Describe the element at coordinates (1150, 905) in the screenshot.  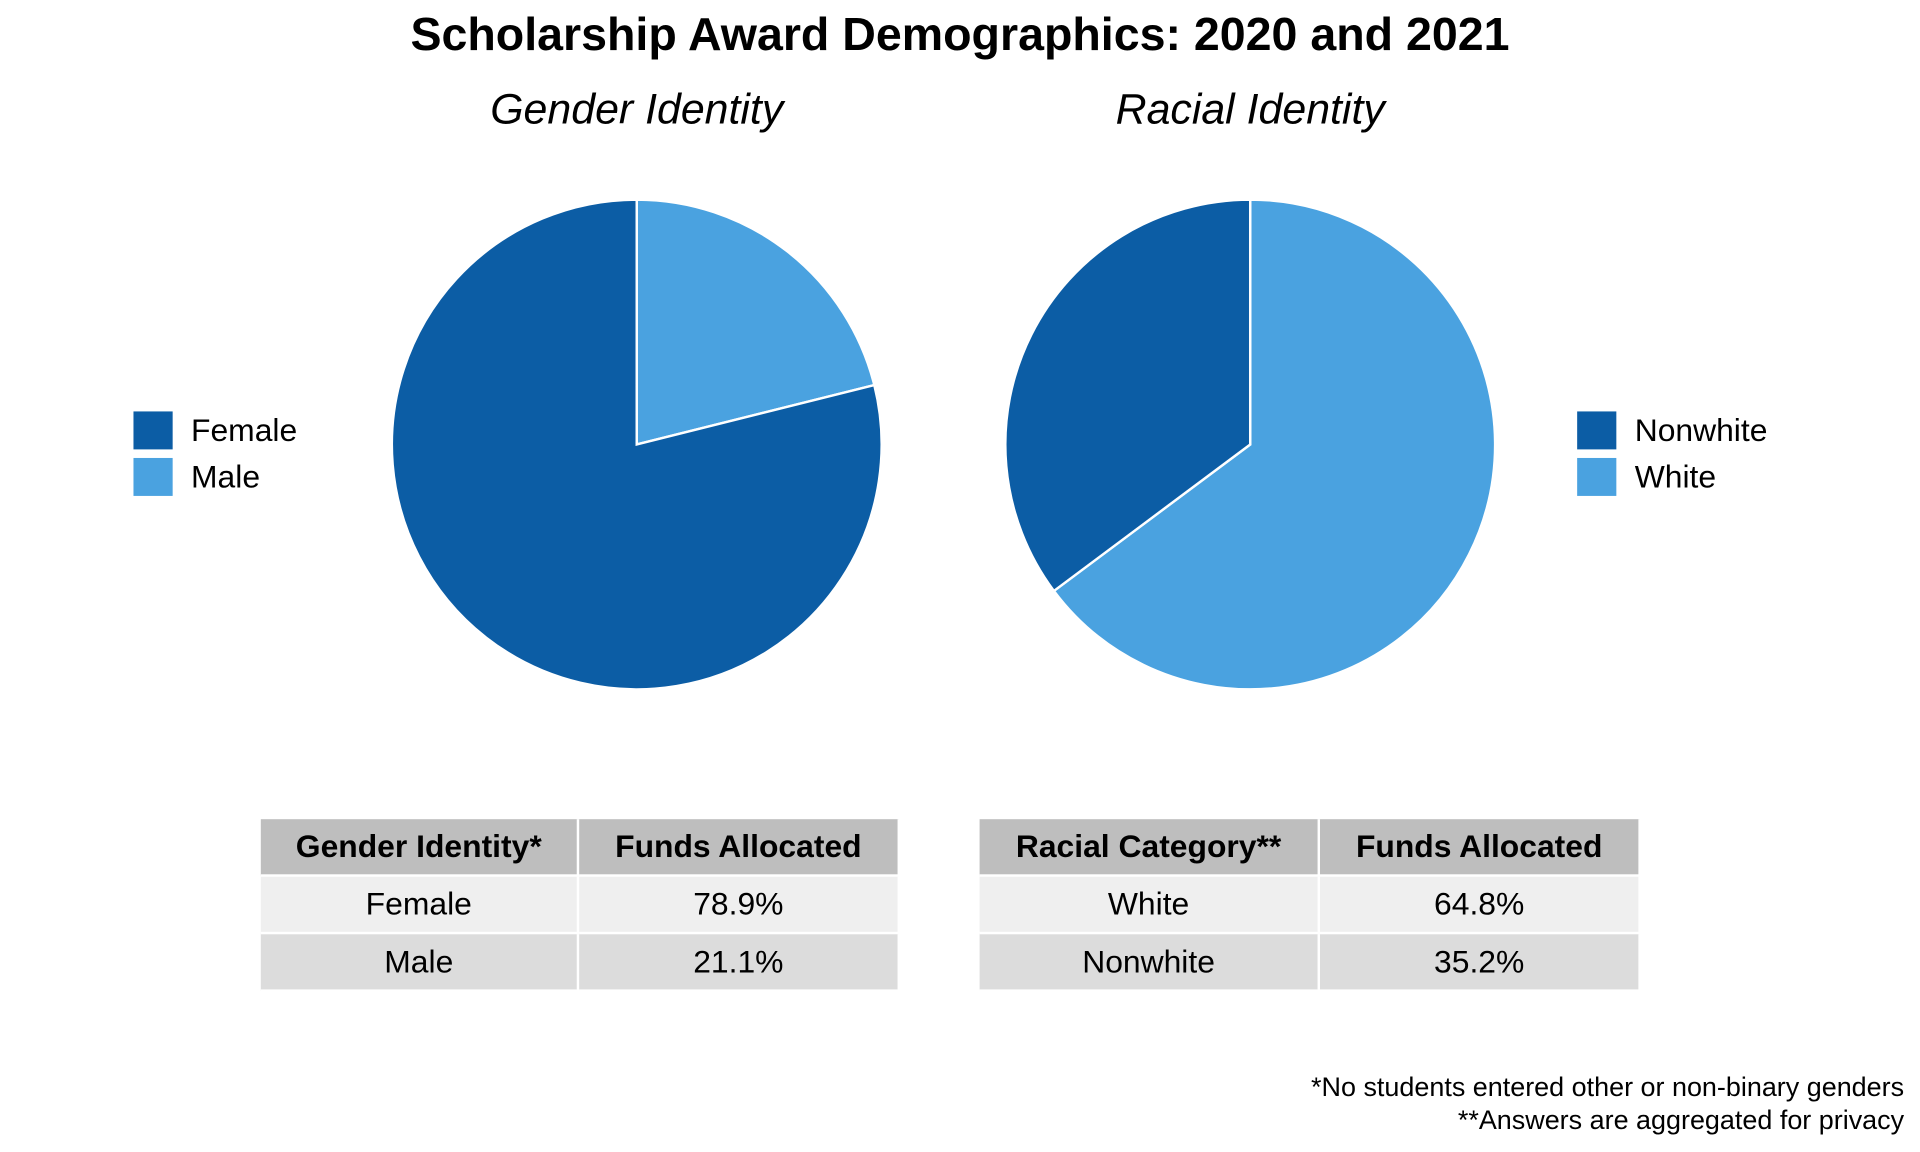
I see `table-cell: White` at that location.